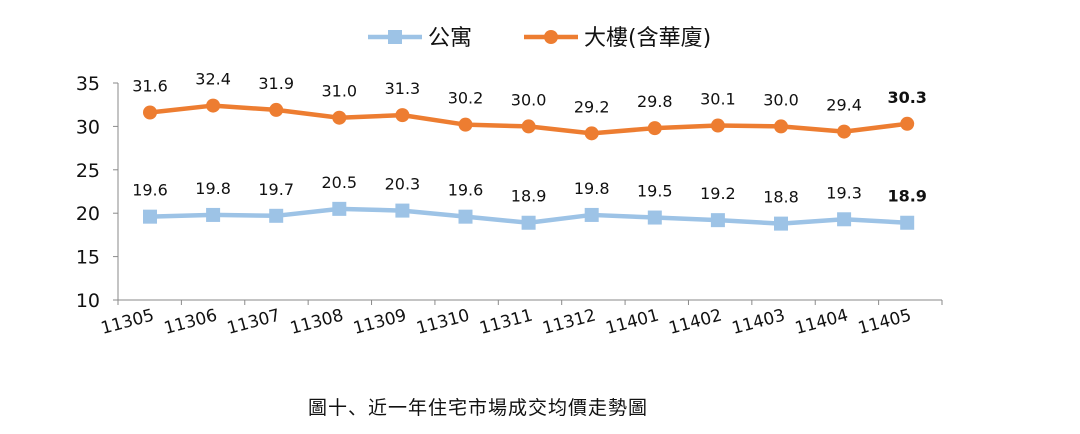  I want to click on data-label: 31.0, so click(339, 91).